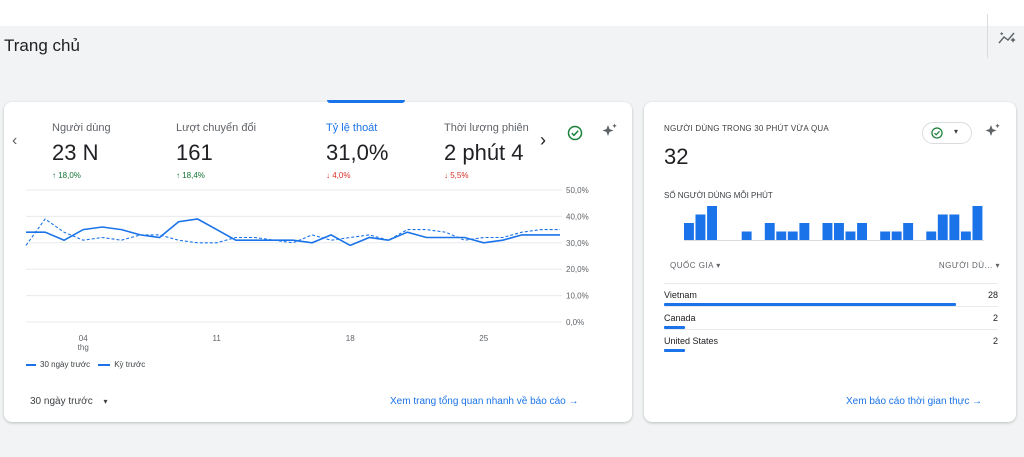 The image size is (1024, 457). I want to click on row-country: Canada, so click(680, 318).